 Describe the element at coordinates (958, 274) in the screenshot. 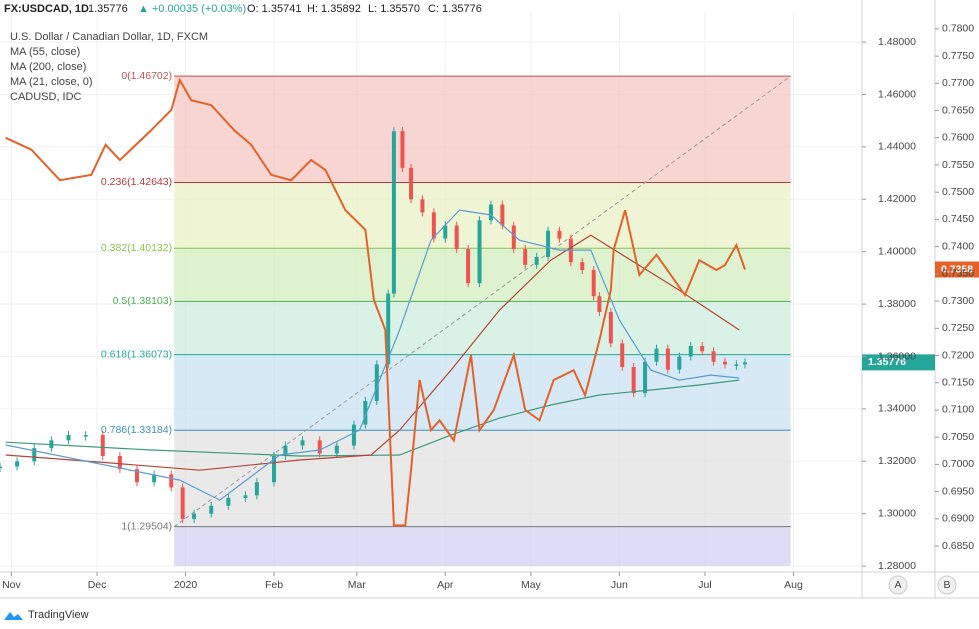

I see `y2-tick-label: 0.7350` at that location.